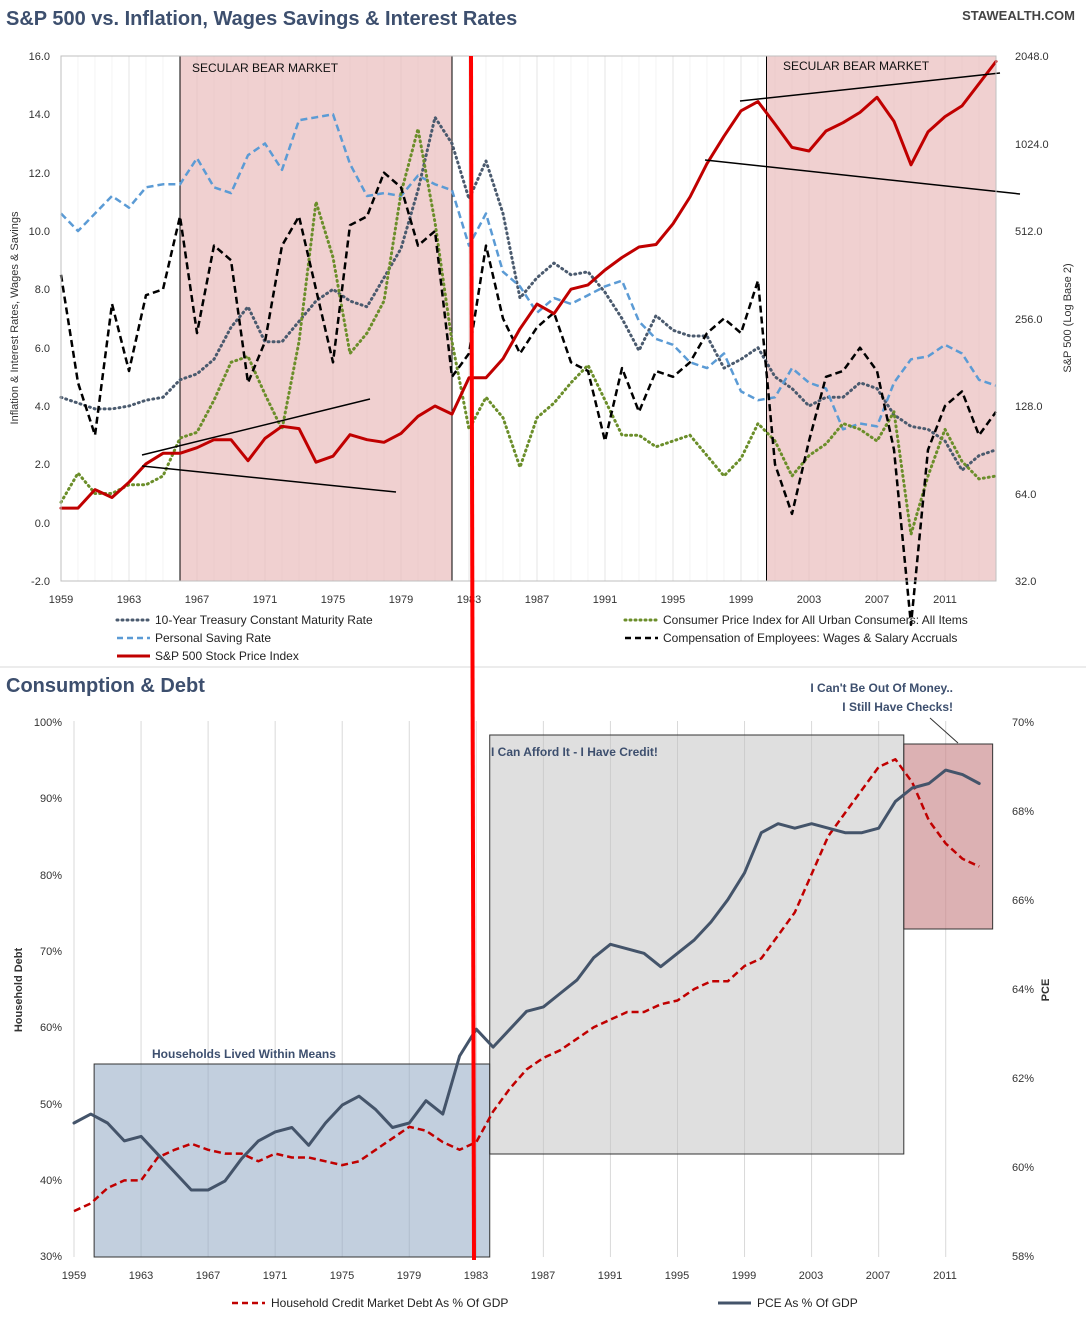 This screenshot has height=1337, width=1086. What do you see at coordinates (1025, 582) in the screenshot?
I see `top-right-ytick: 32.0` at bounding box center [1025, 582].